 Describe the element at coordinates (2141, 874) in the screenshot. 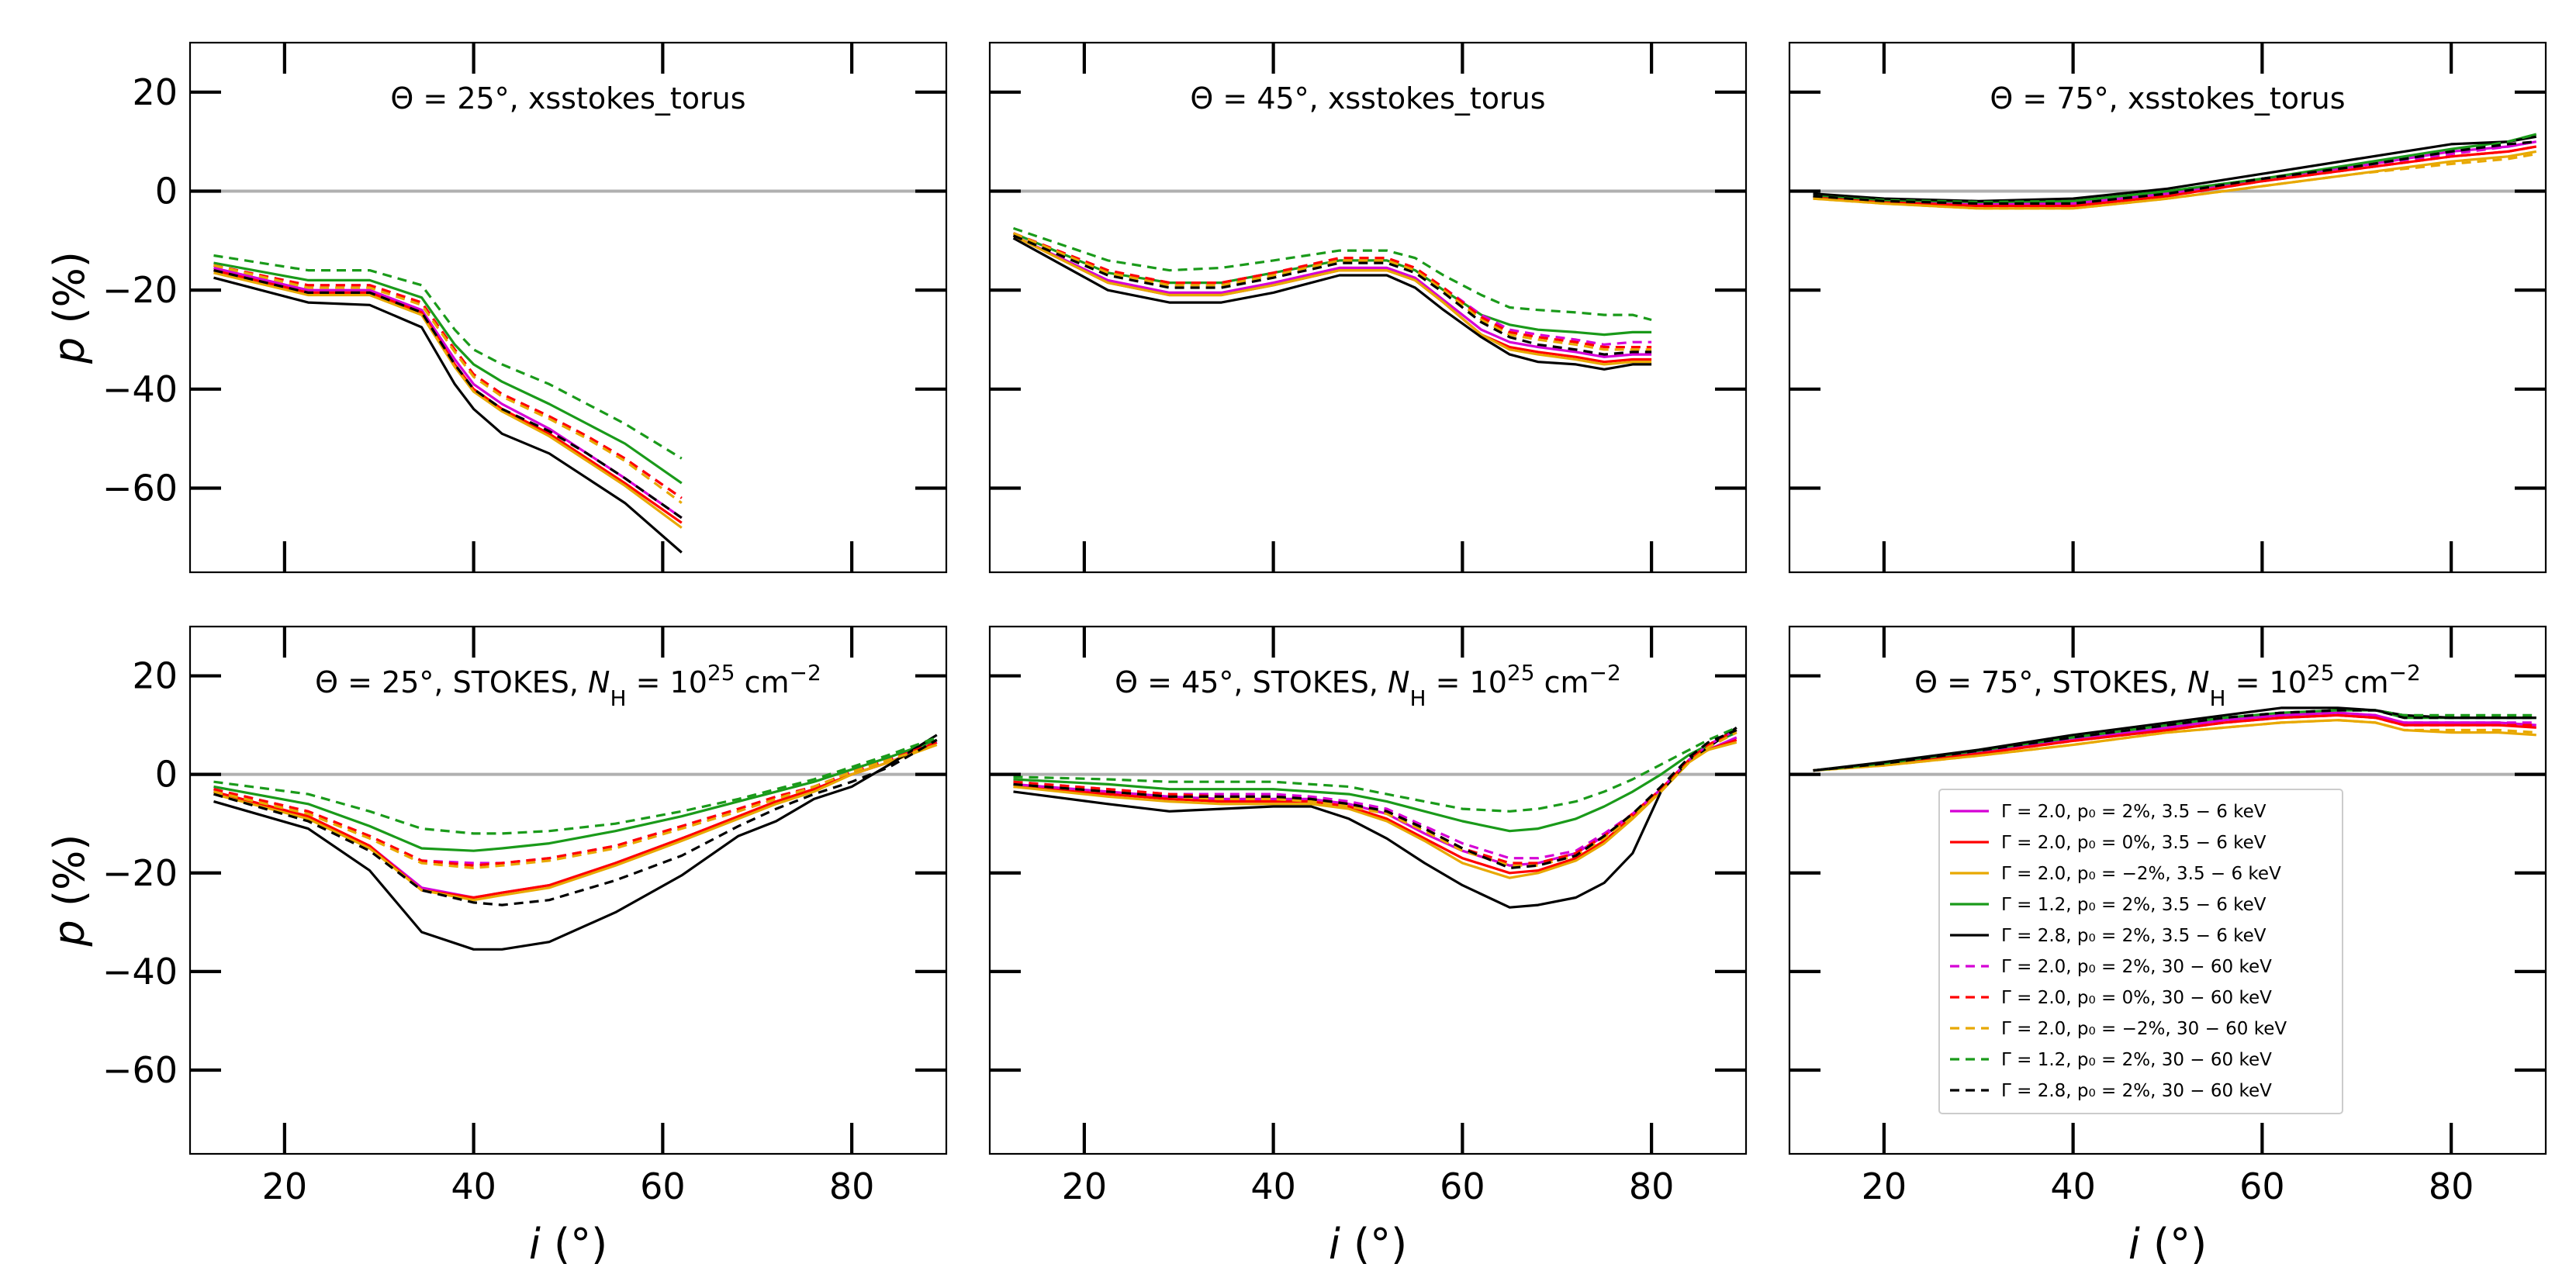

I see `legend-label: Γ = 2.0, p₀ = −2%, 3.5 − 6 keV` at that location.